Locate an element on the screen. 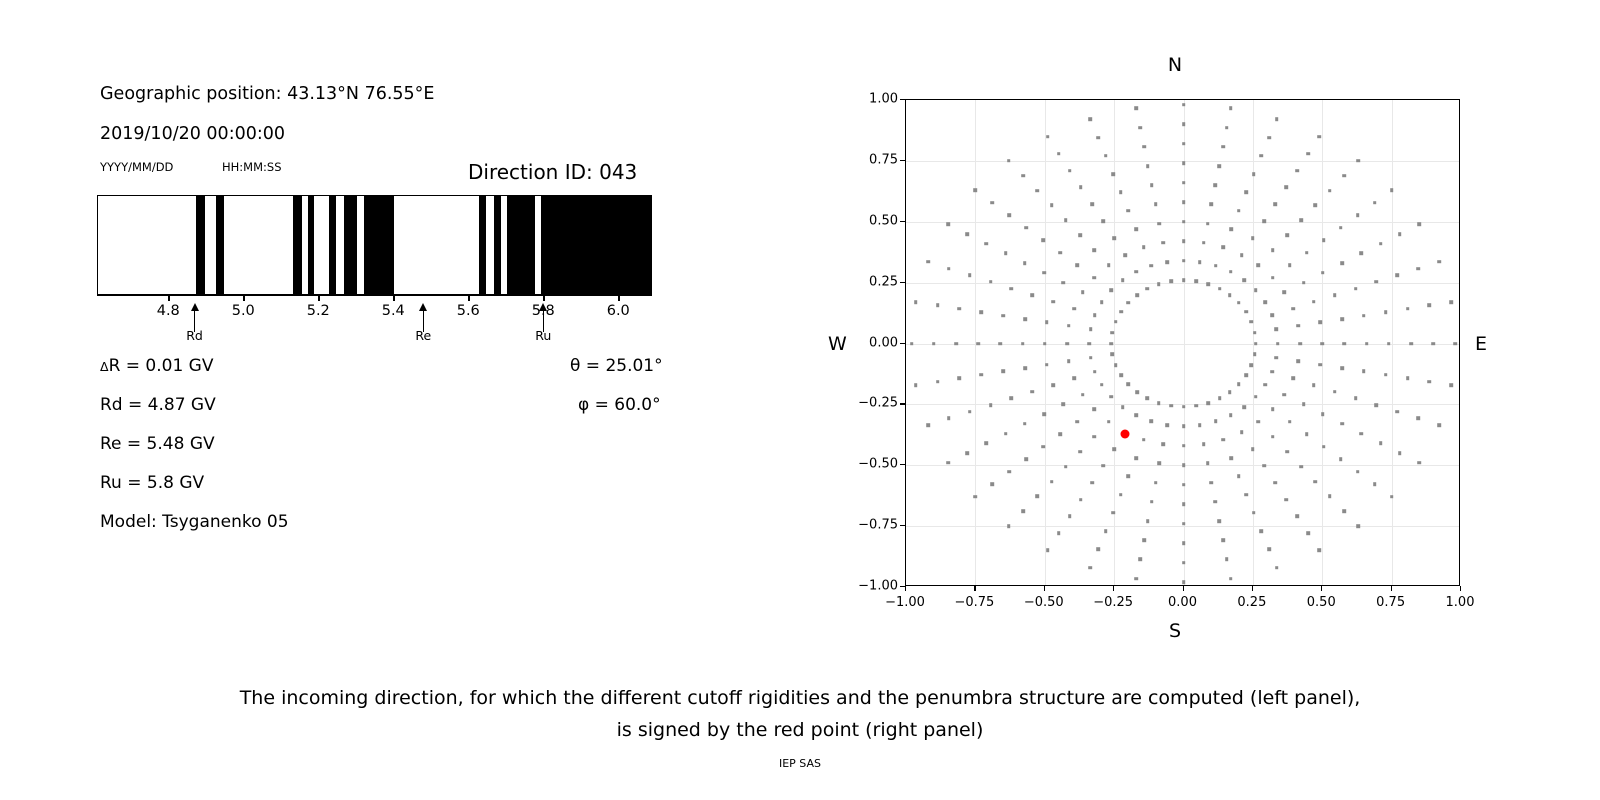  penumbra-bar is located at coordinates (374, 245).